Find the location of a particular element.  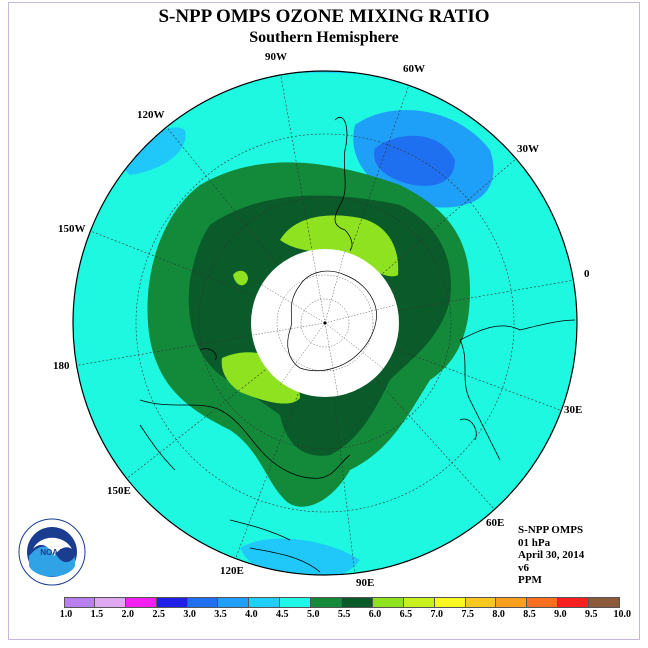

lon-label-120w: 120W is located at coordinates (151, 115).